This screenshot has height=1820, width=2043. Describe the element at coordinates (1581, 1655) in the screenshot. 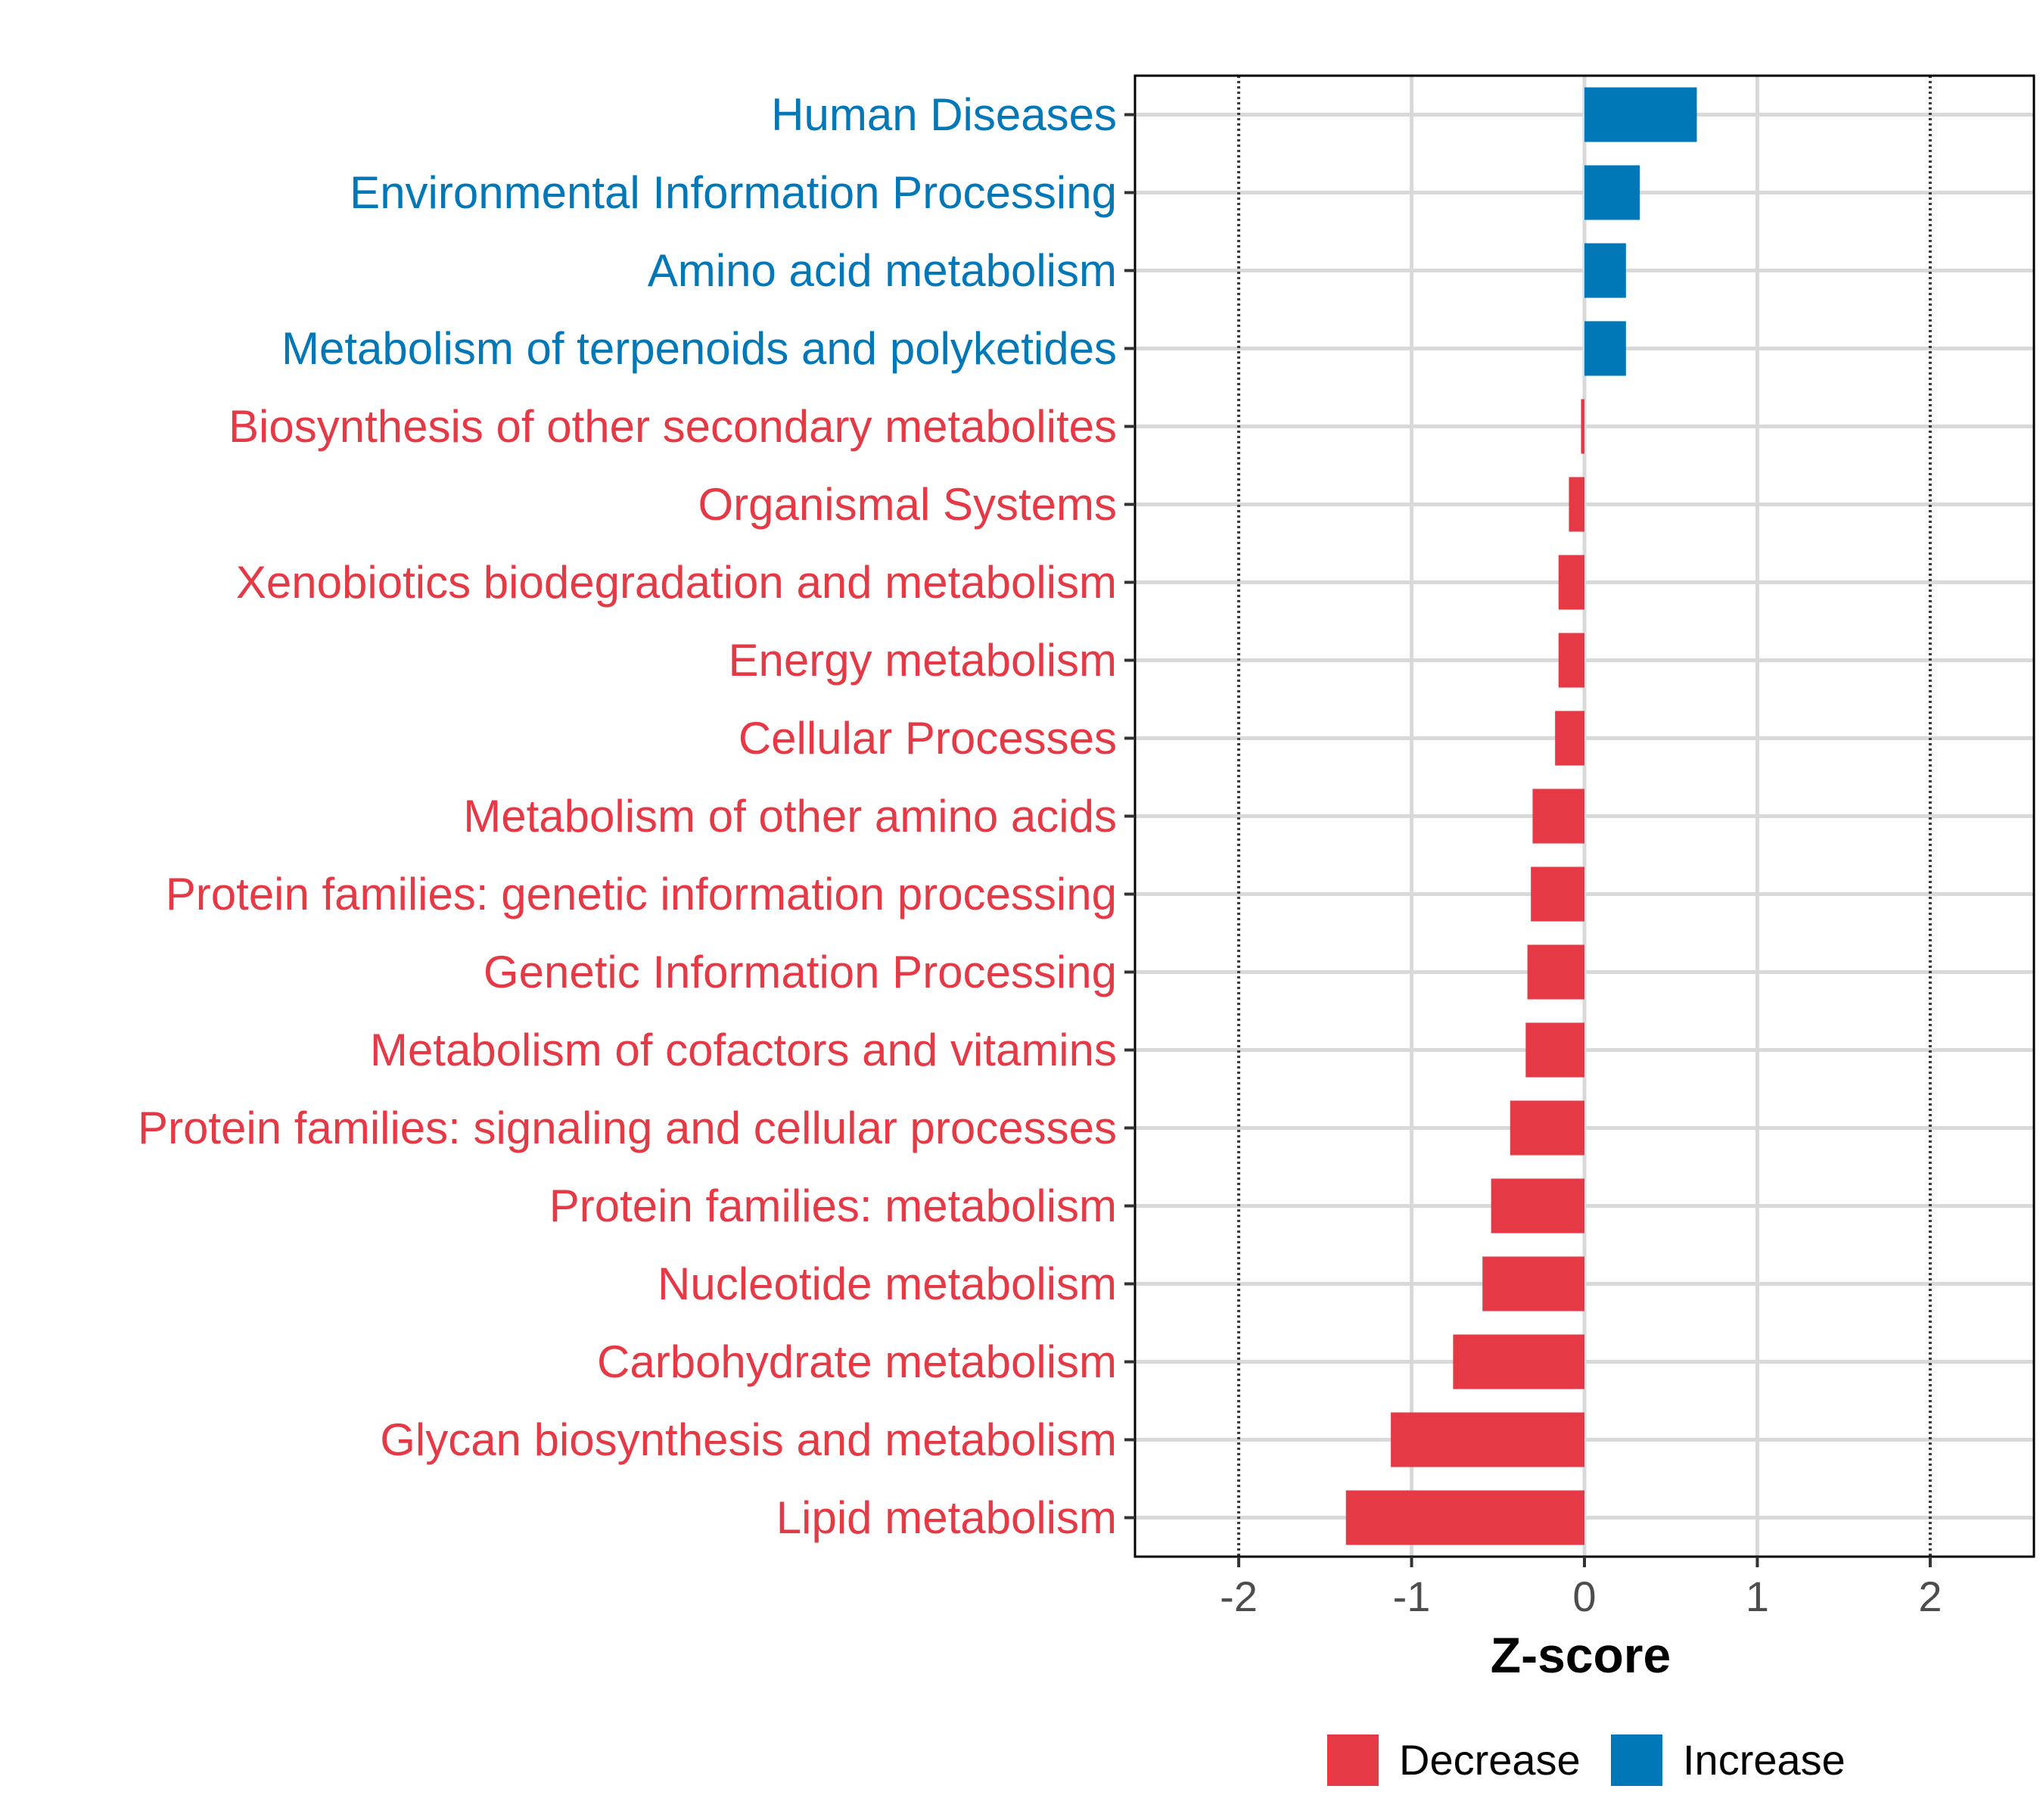

I see `x-axis-title: Z-score` at that location.